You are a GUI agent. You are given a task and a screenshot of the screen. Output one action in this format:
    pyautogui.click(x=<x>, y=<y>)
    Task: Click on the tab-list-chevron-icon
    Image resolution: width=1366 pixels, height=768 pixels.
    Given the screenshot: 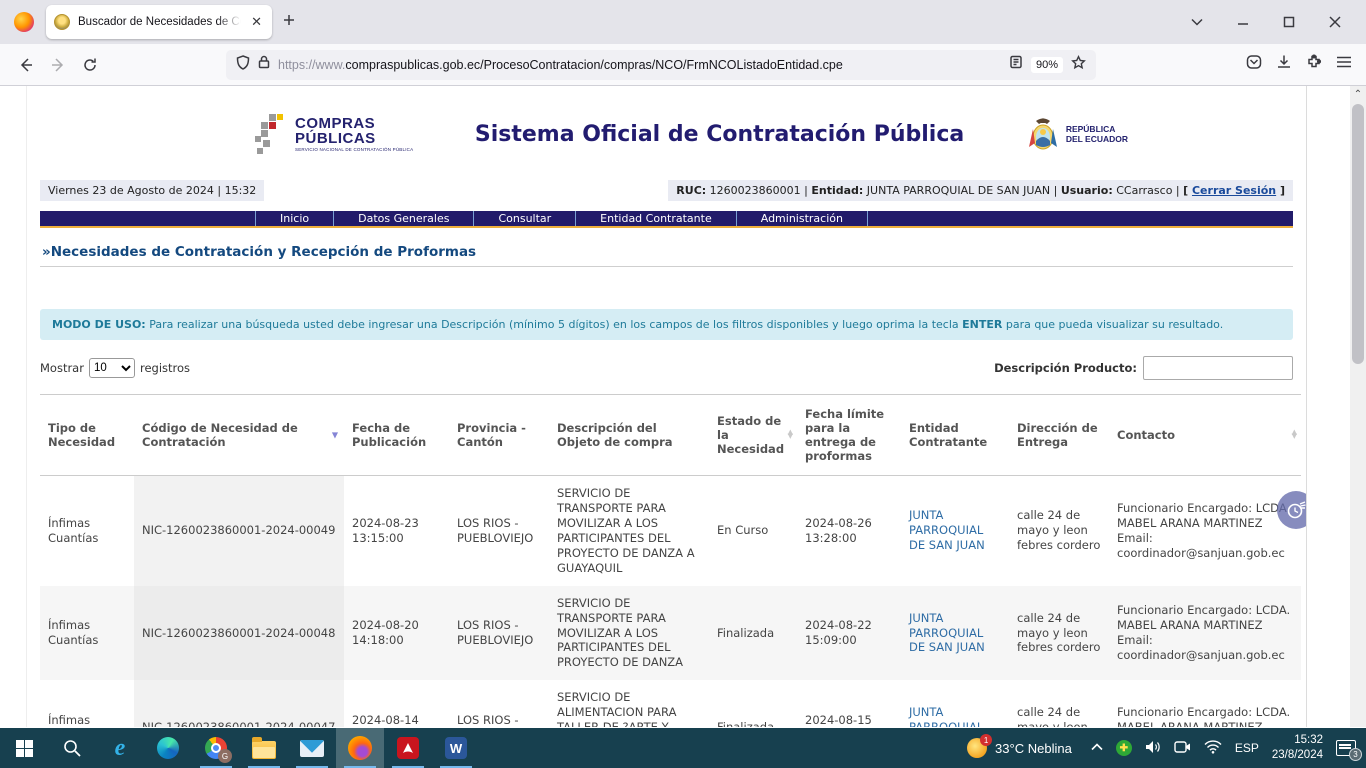 What is the action you would take?
    pyautogui.click(x=1197, y=22)
    